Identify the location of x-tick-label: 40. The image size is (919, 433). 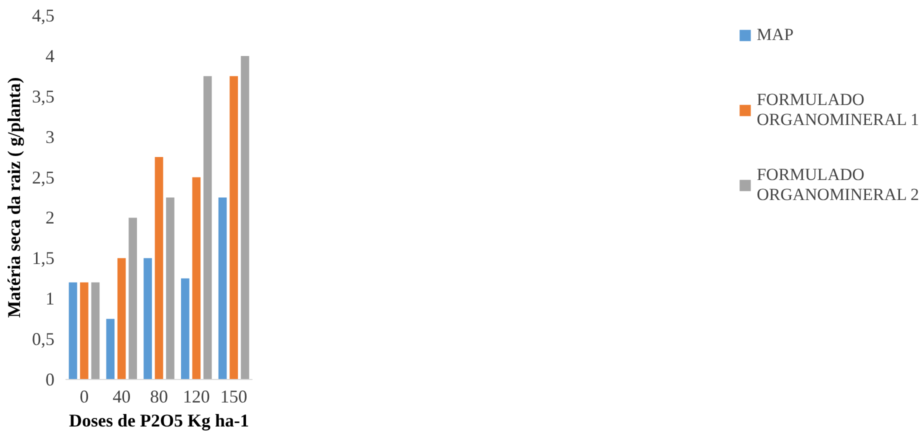
(121, 396).